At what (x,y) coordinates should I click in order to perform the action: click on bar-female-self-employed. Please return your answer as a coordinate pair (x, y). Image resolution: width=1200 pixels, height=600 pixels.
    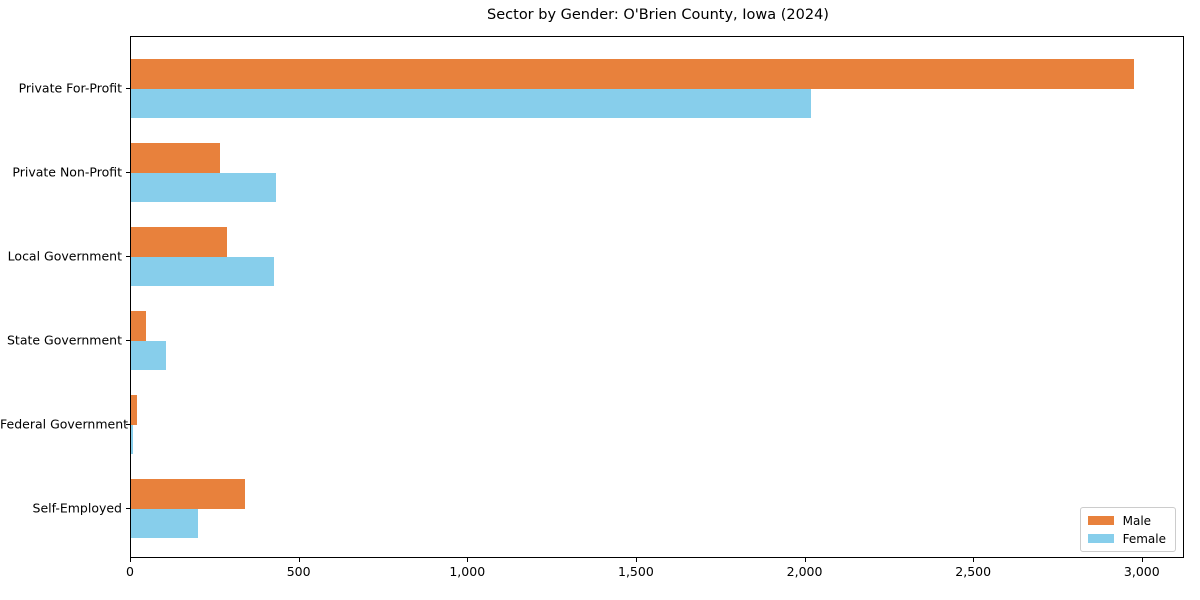
    Looking at the image, I should click on (165, 523).